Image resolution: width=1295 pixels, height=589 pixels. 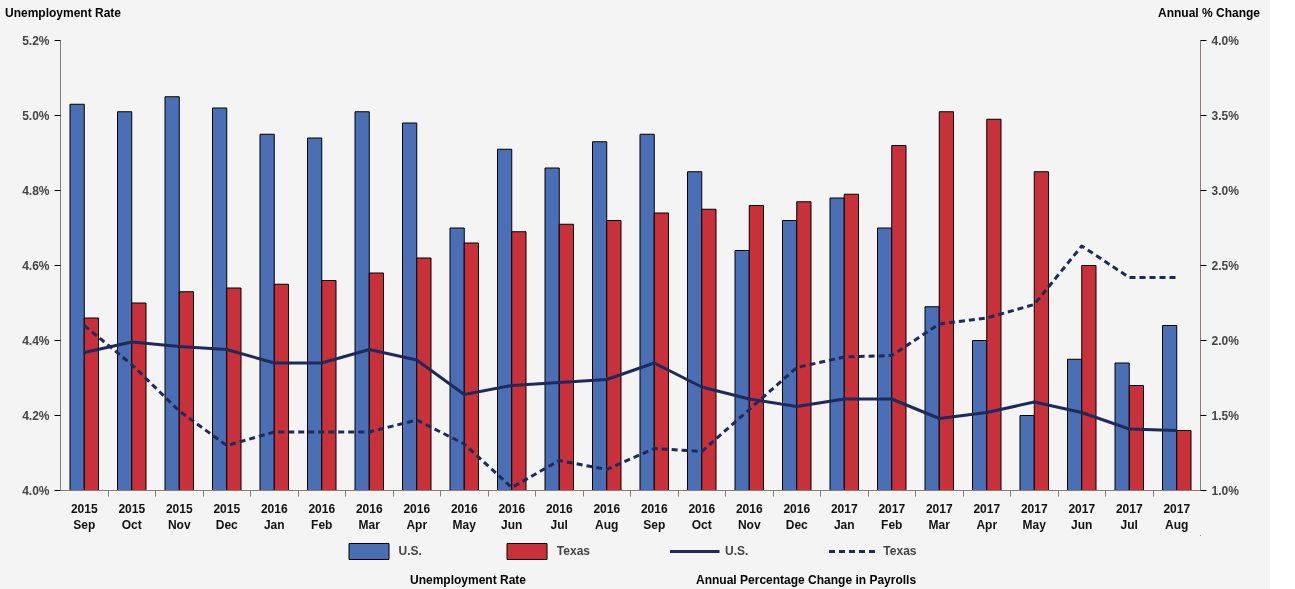 I want to click on x-tick-label: 2016 Sep, so click(x=654, y=517).